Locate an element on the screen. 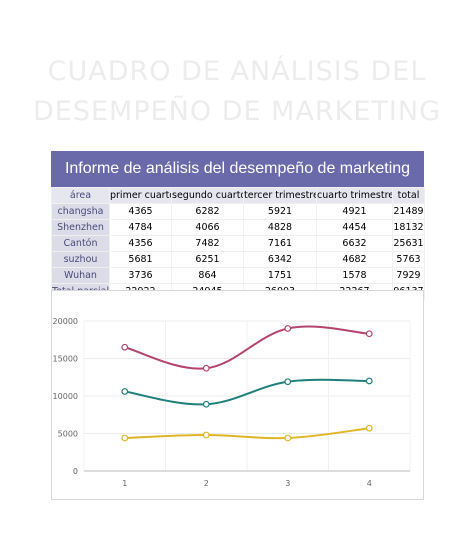  row-q4: 1578 is located at coordinates (354, 275).